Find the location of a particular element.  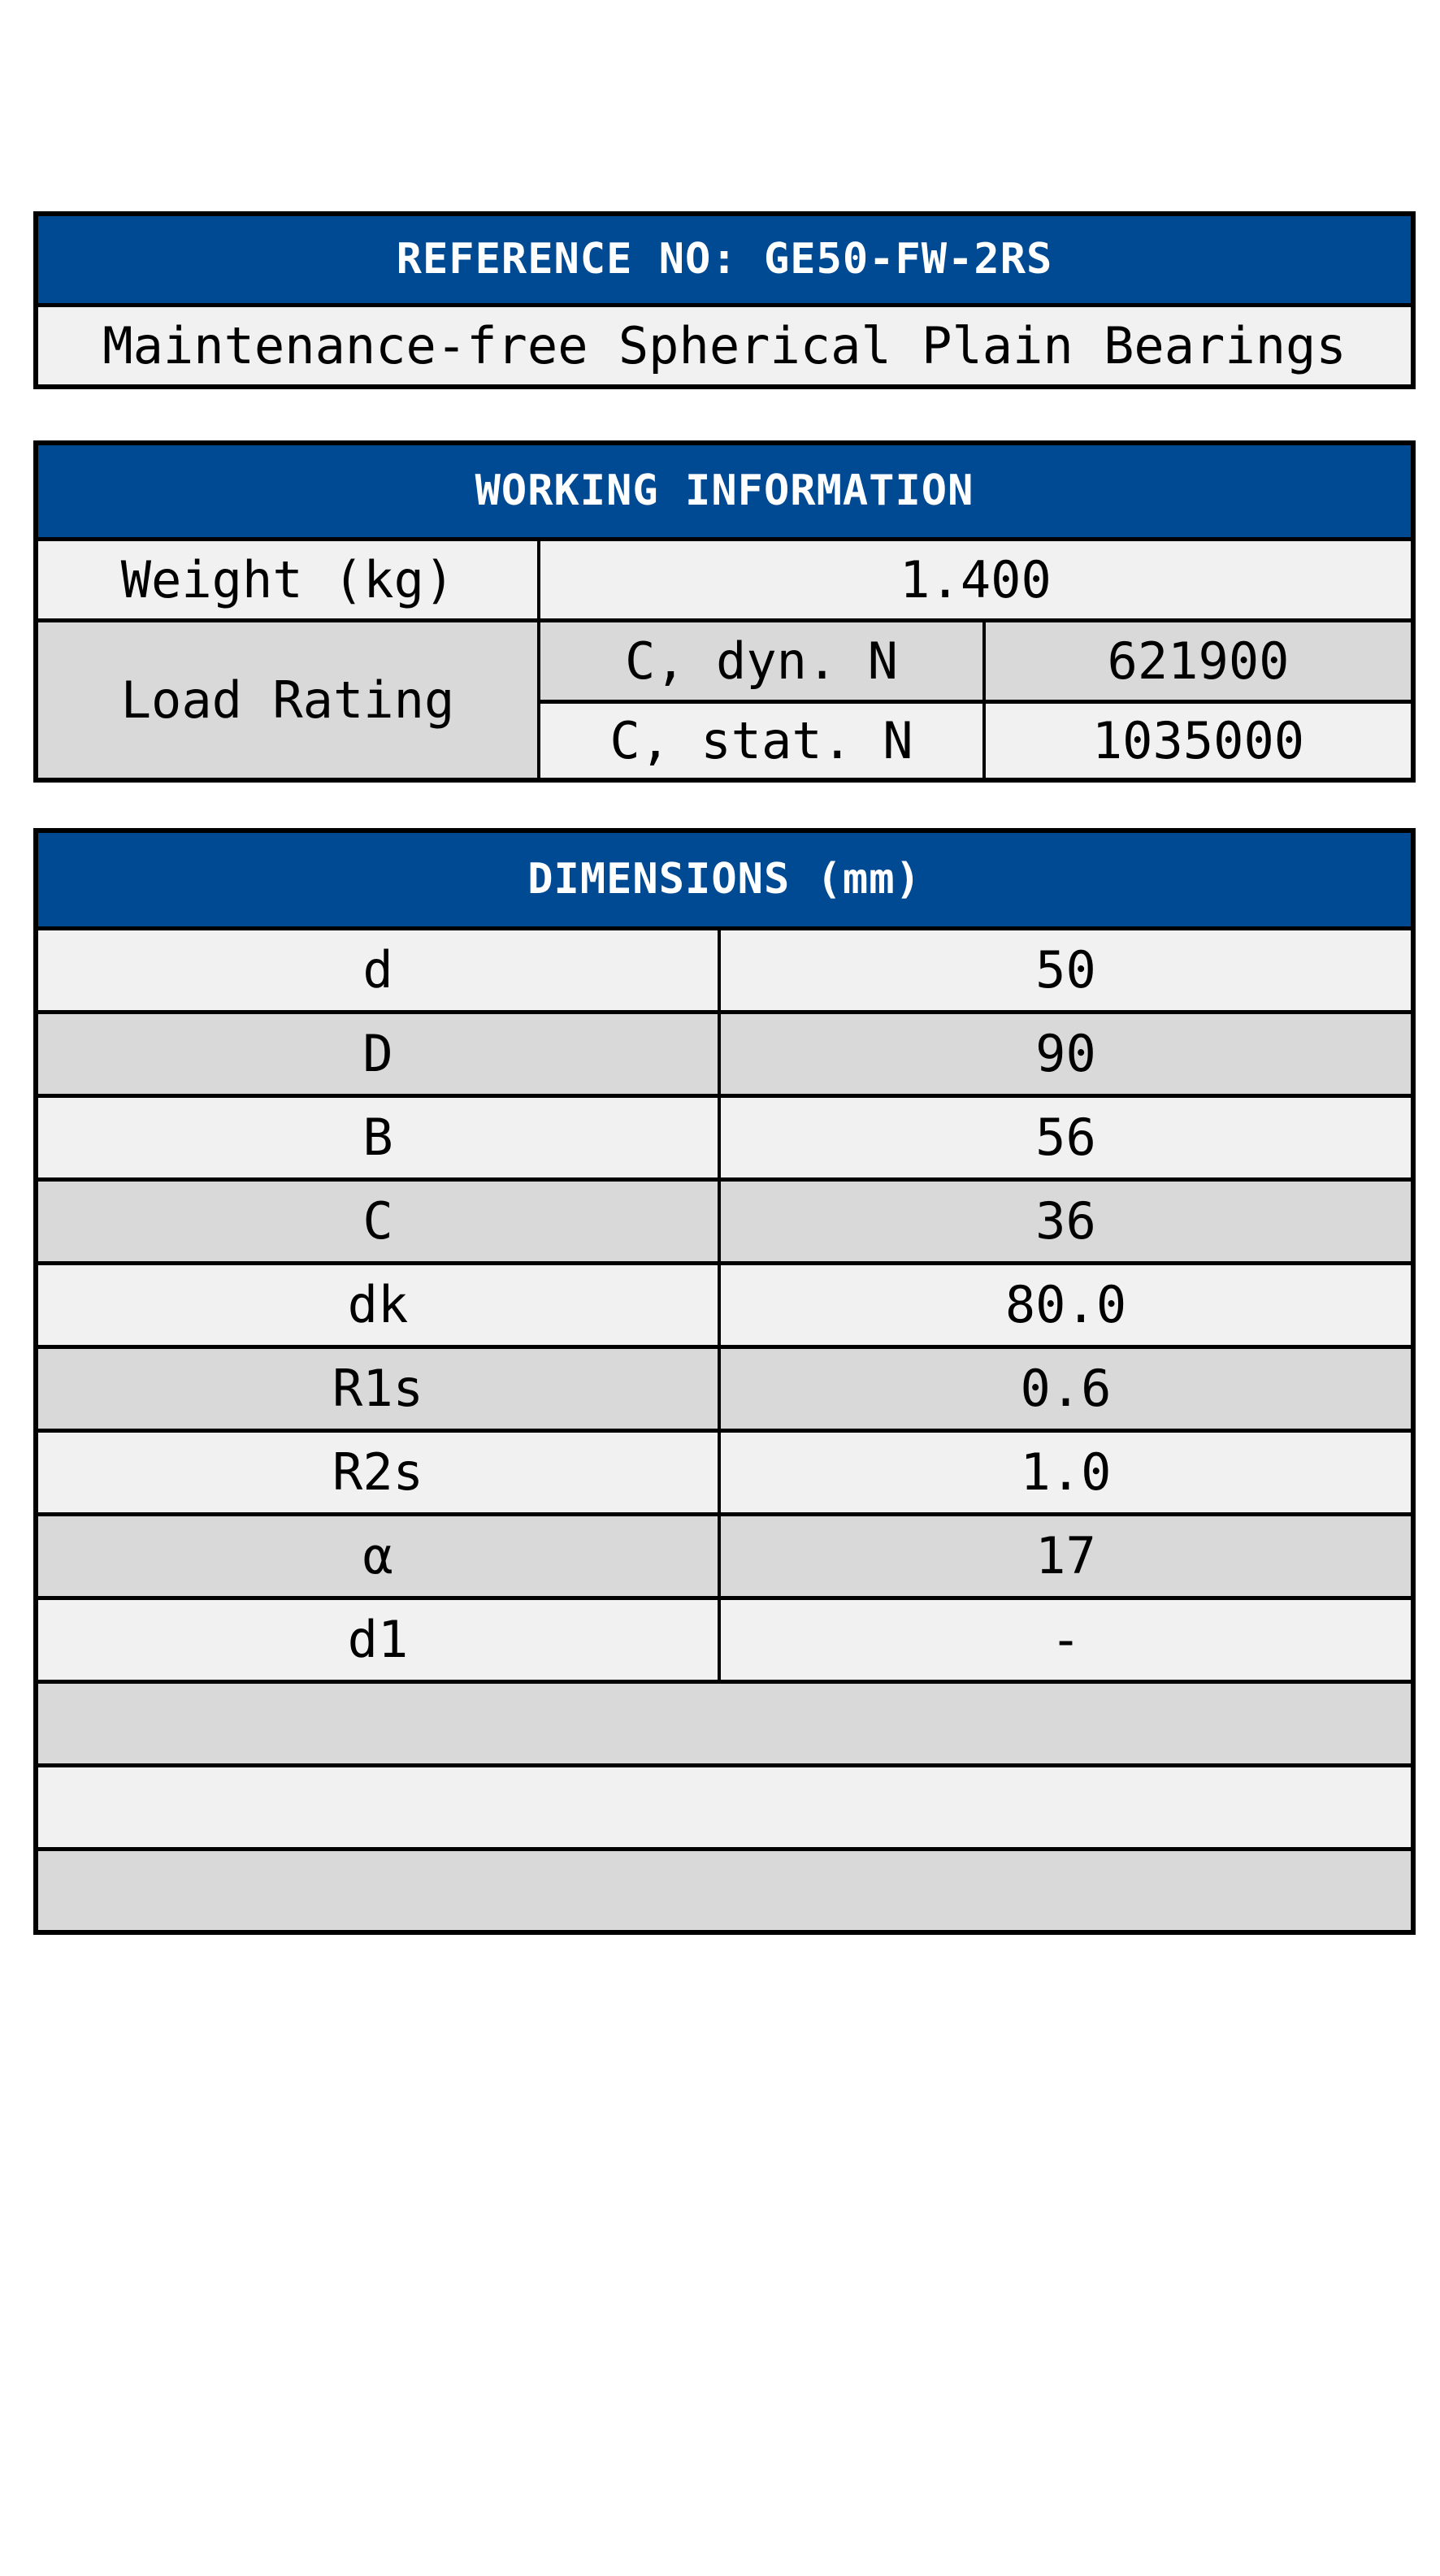

dimension-row: D 90 is located at coordinates (725, 1052).